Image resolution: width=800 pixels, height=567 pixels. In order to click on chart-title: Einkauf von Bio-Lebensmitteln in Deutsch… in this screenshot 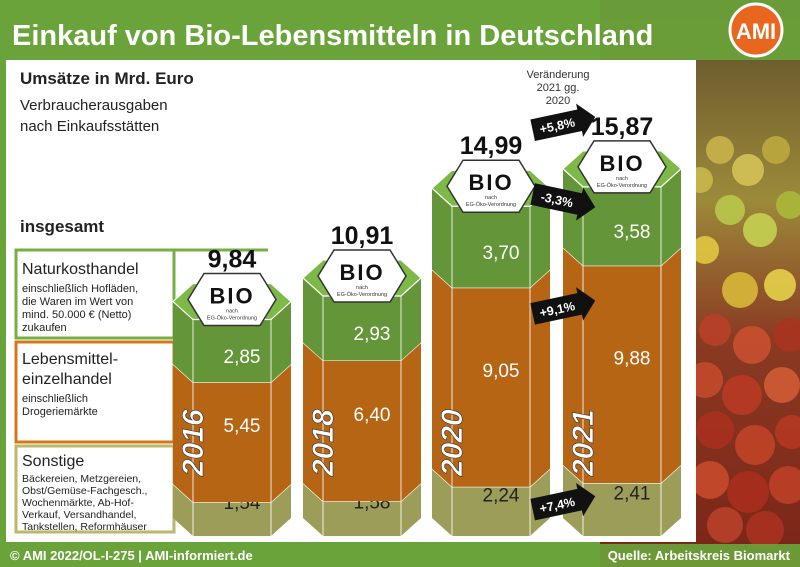, I will do `click(332, 36)`.